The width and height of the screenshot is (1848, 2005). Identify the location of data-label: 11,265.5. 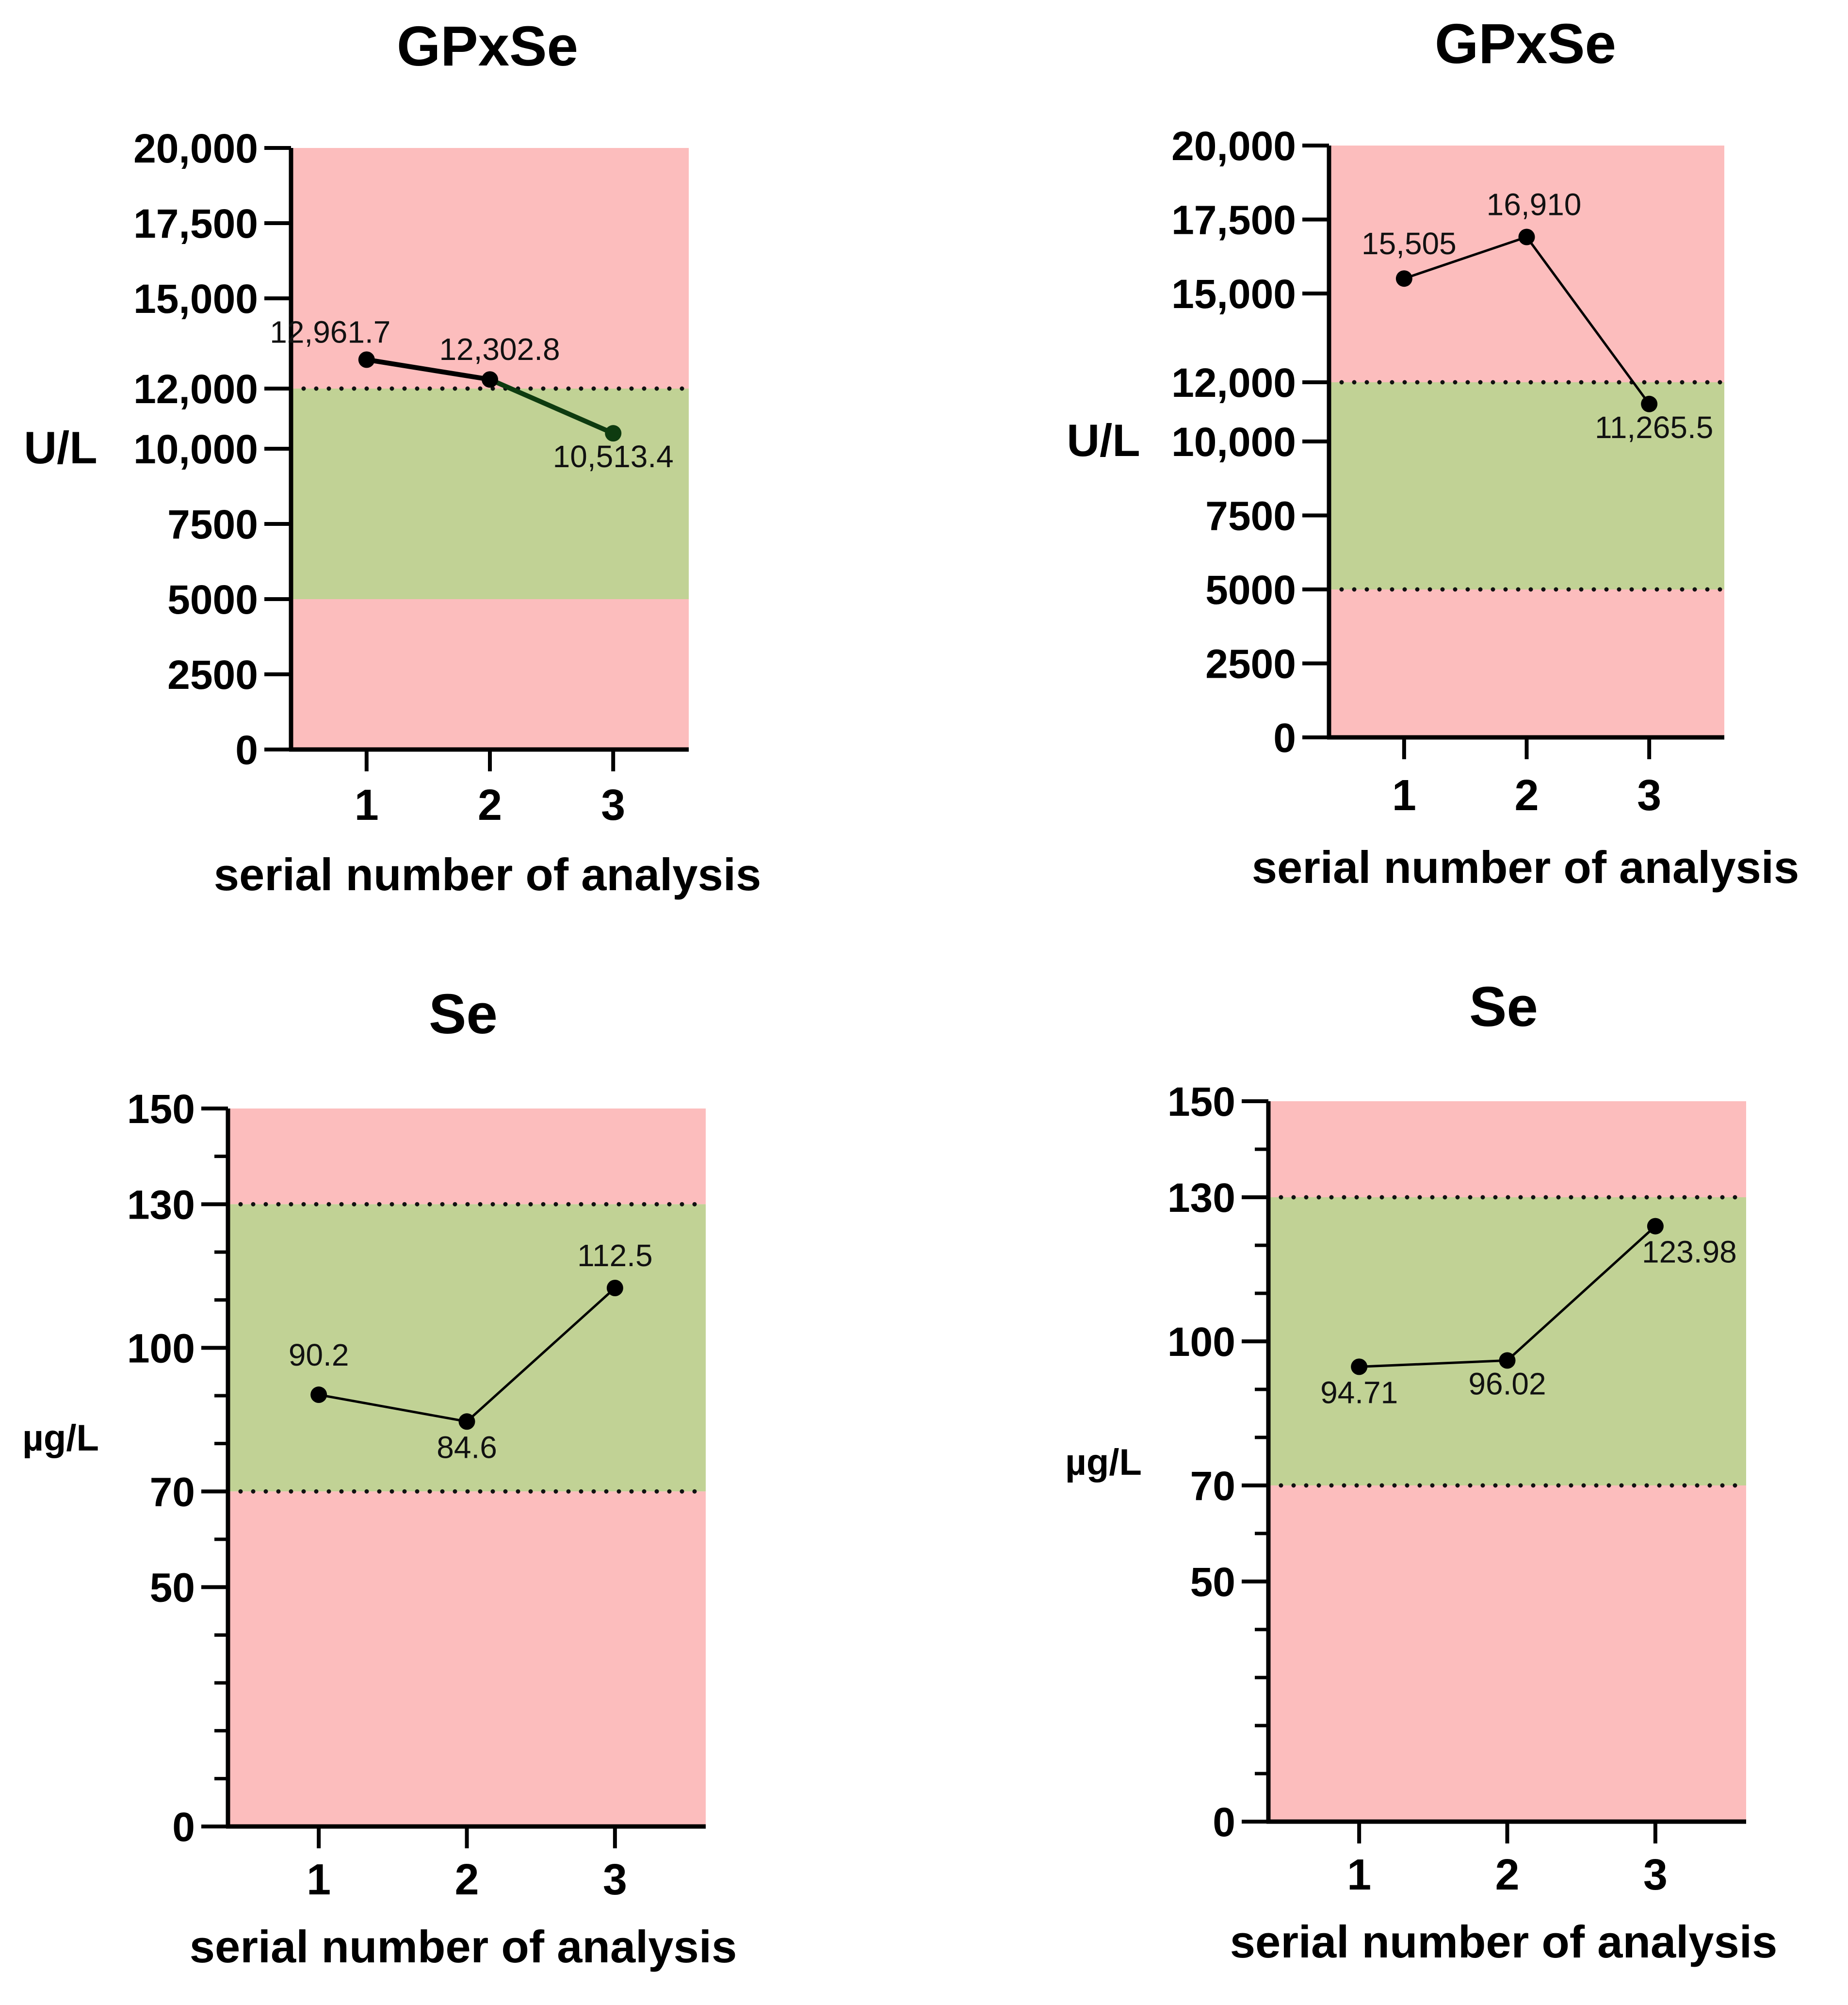
(1654, 427).